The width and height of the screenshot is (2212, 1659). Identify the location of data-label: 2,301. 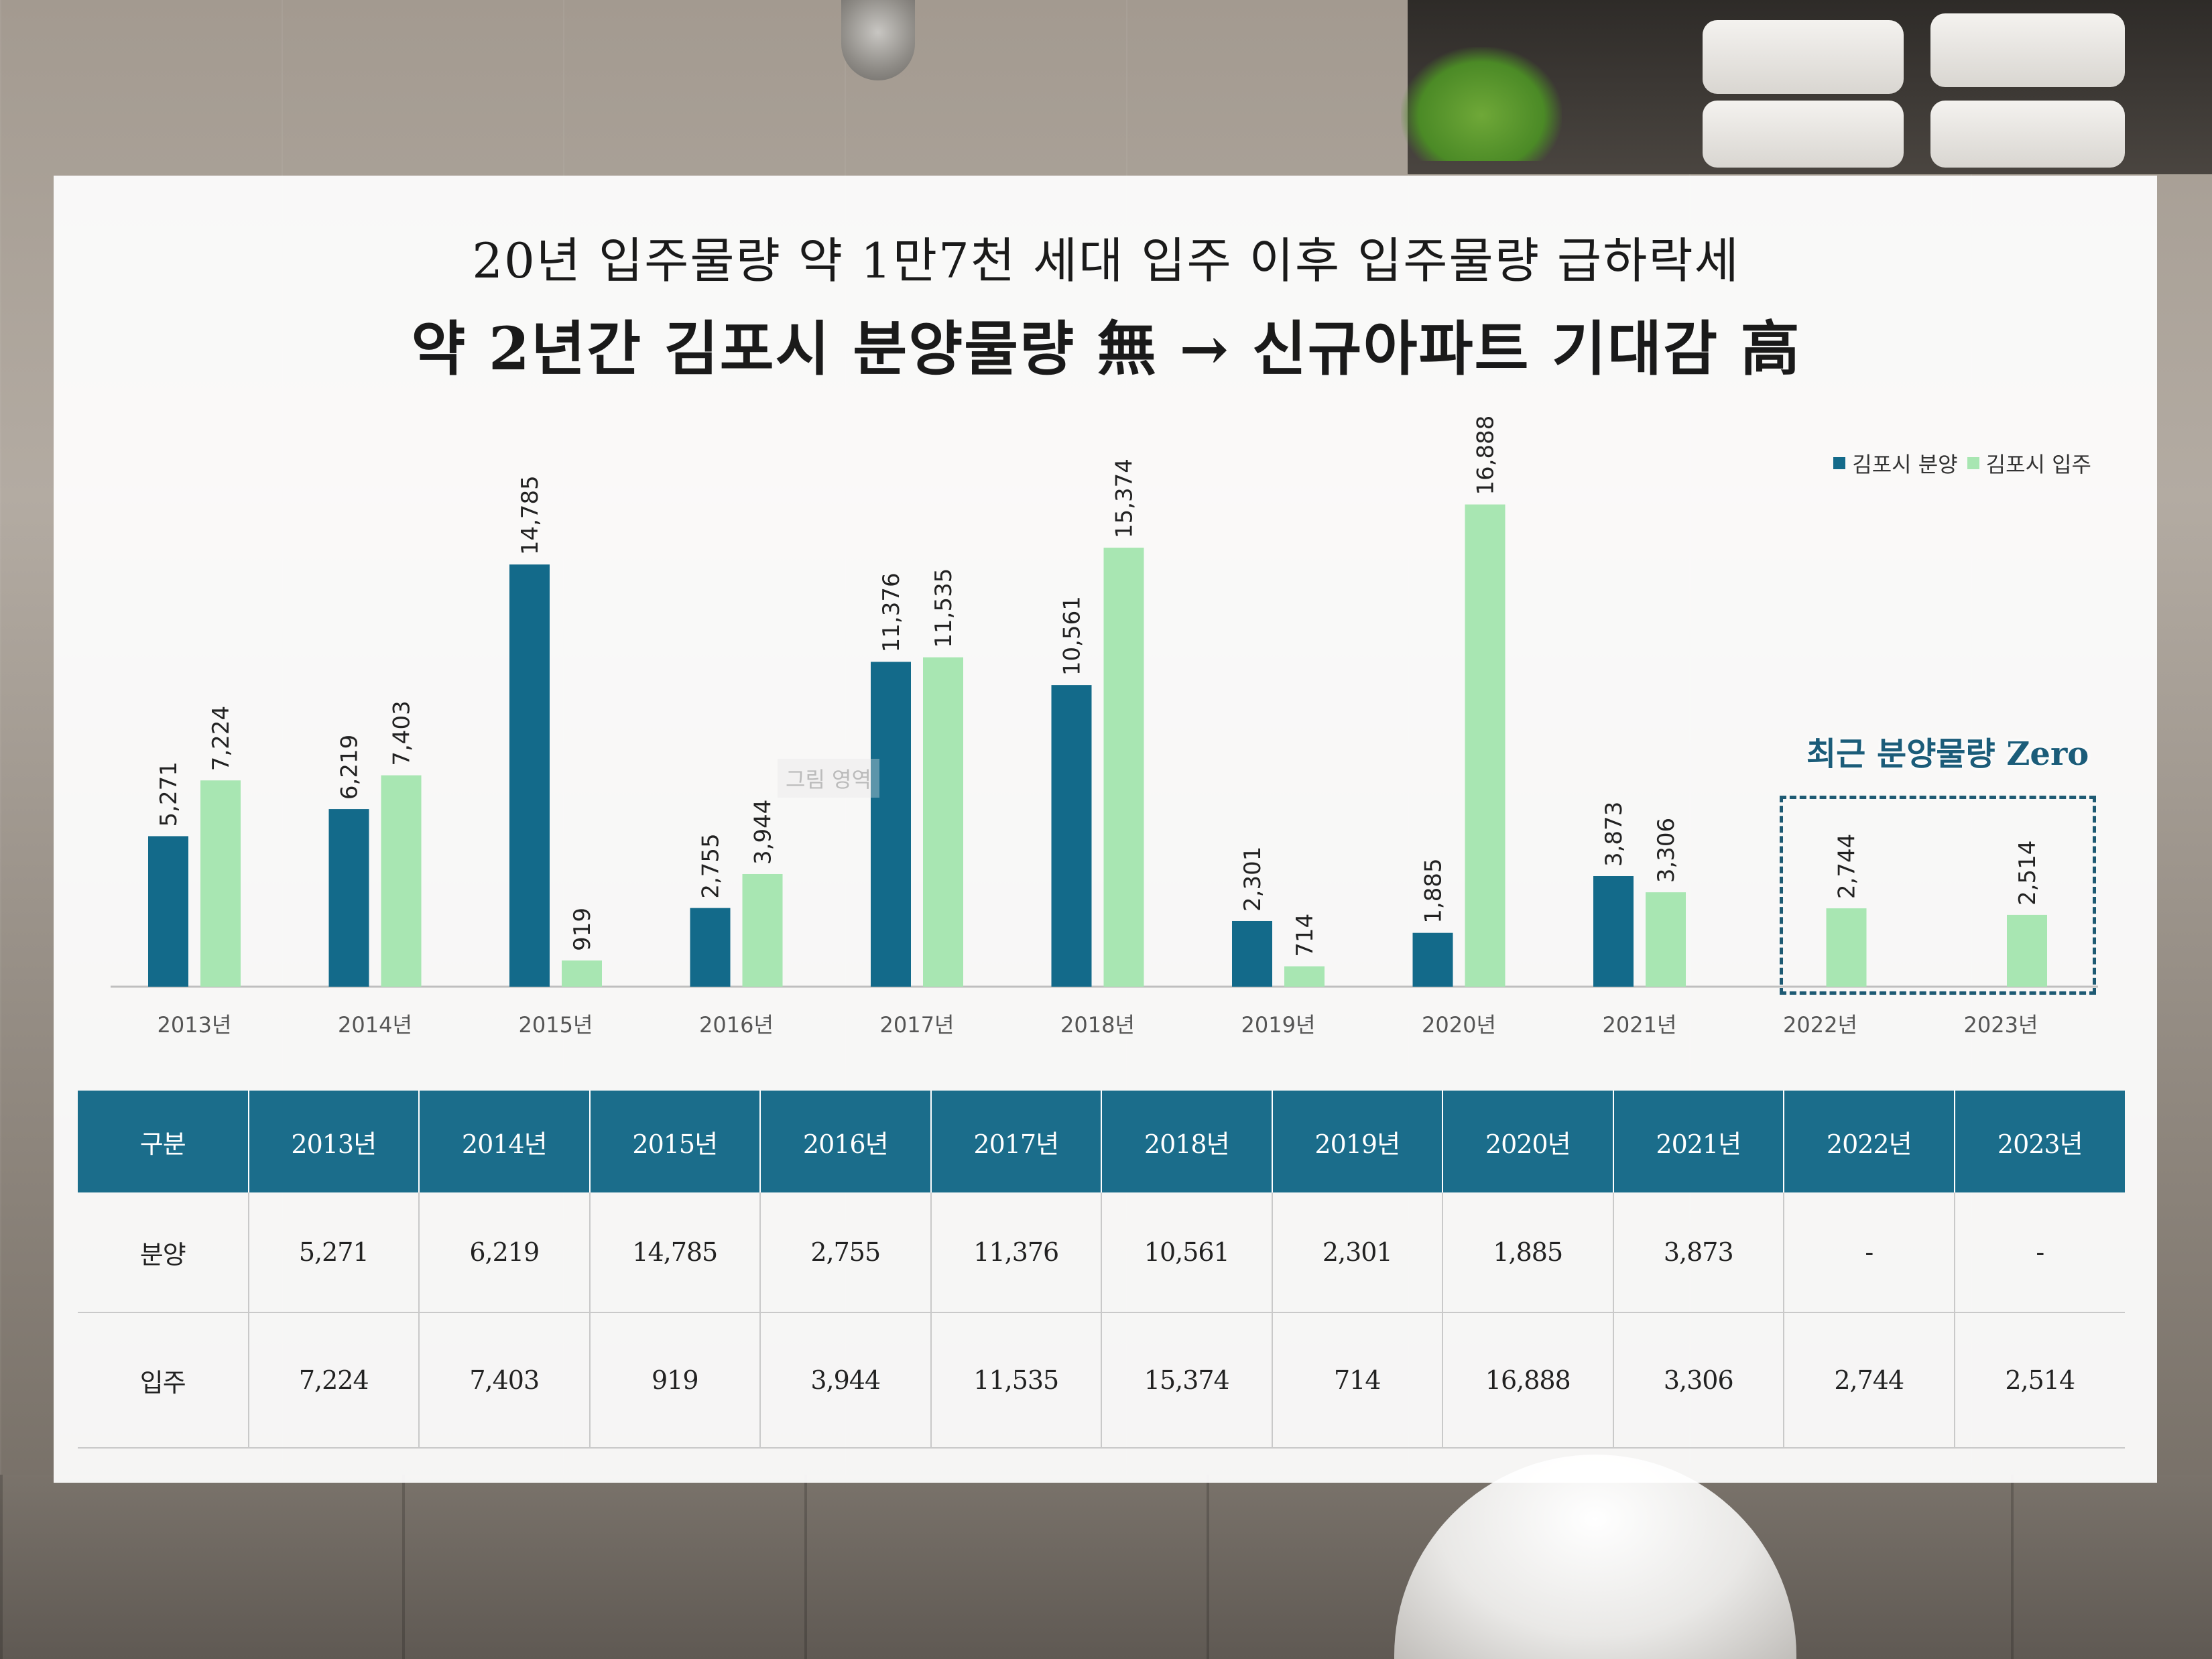
(1252, 879).